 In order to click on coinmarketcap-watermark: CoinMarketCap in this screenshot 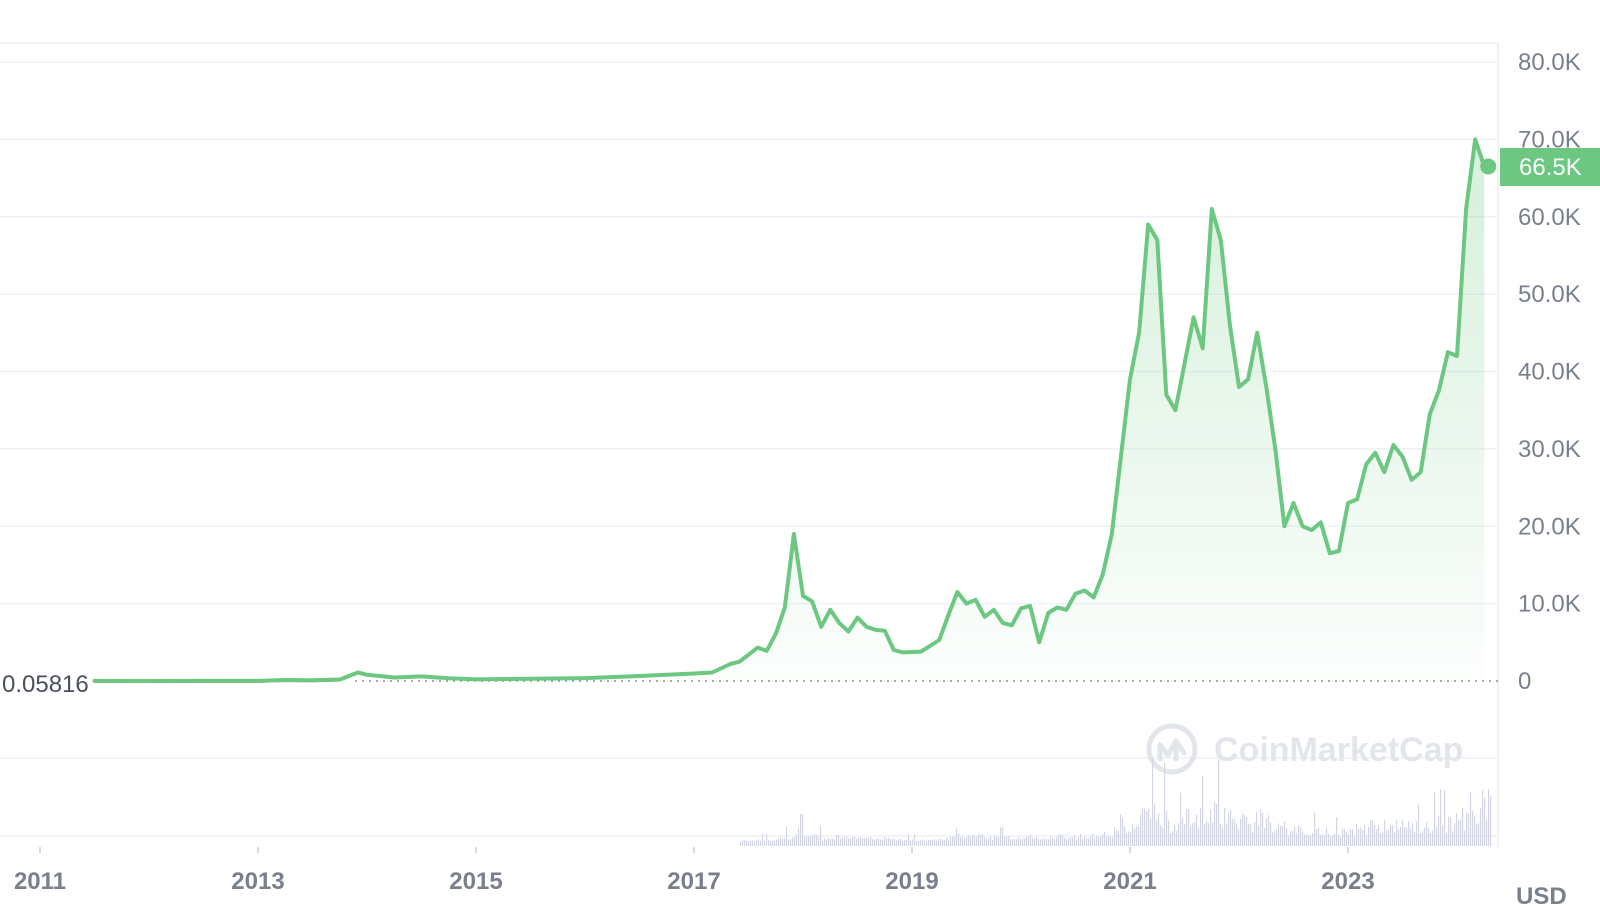, I will do `click(1304, 749)`.